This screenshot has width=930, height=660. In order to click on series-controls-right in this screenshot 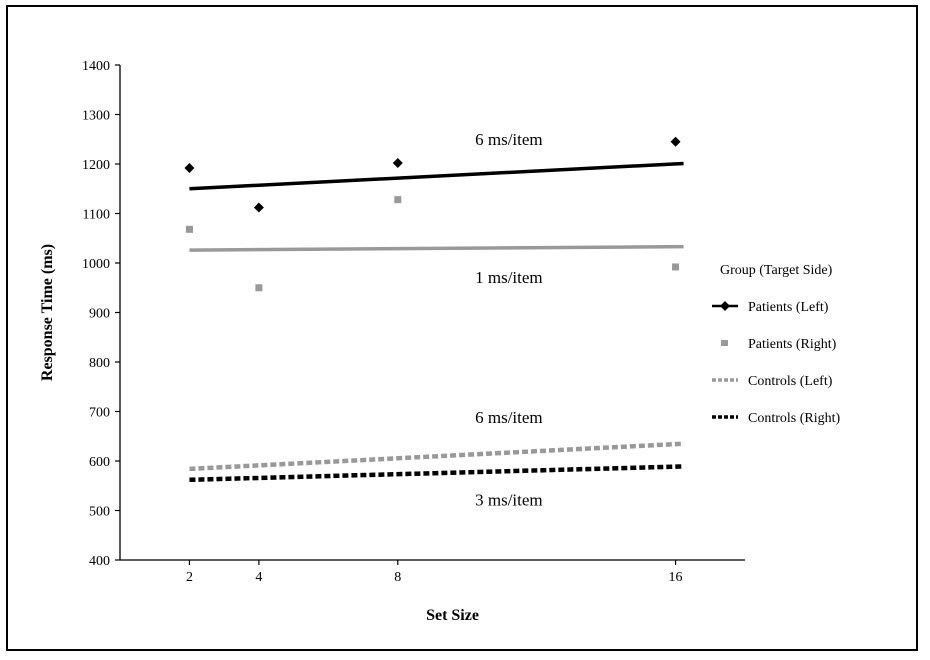, I will do `click(436, 473)`.